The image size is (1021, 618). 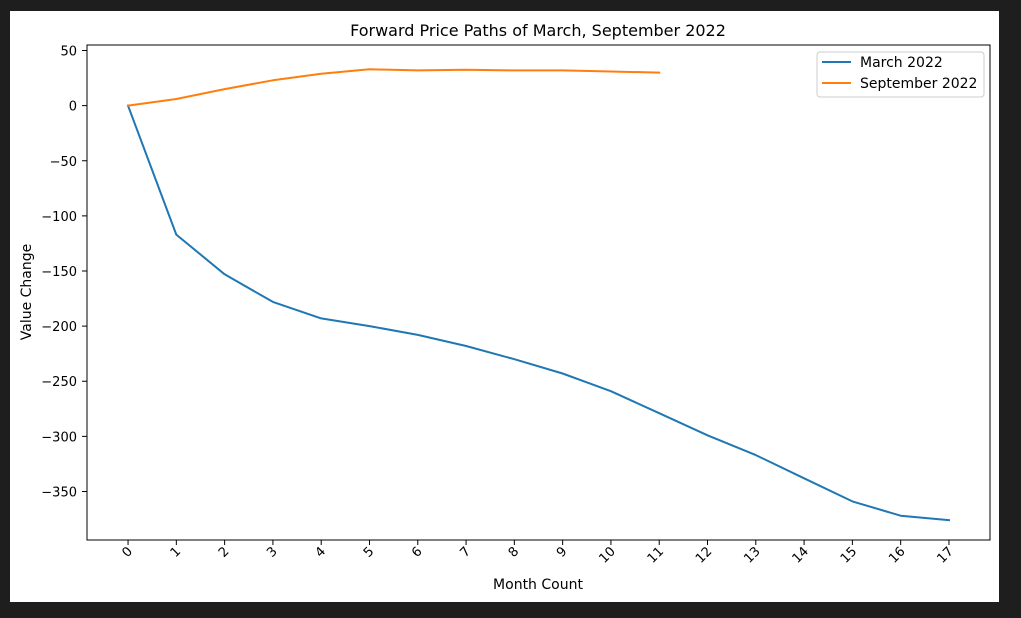 I want to click on y-axis-ticks: 50 0 −50 −100 −150 −200 −250 −300 −350, so click(x=64, y=272).